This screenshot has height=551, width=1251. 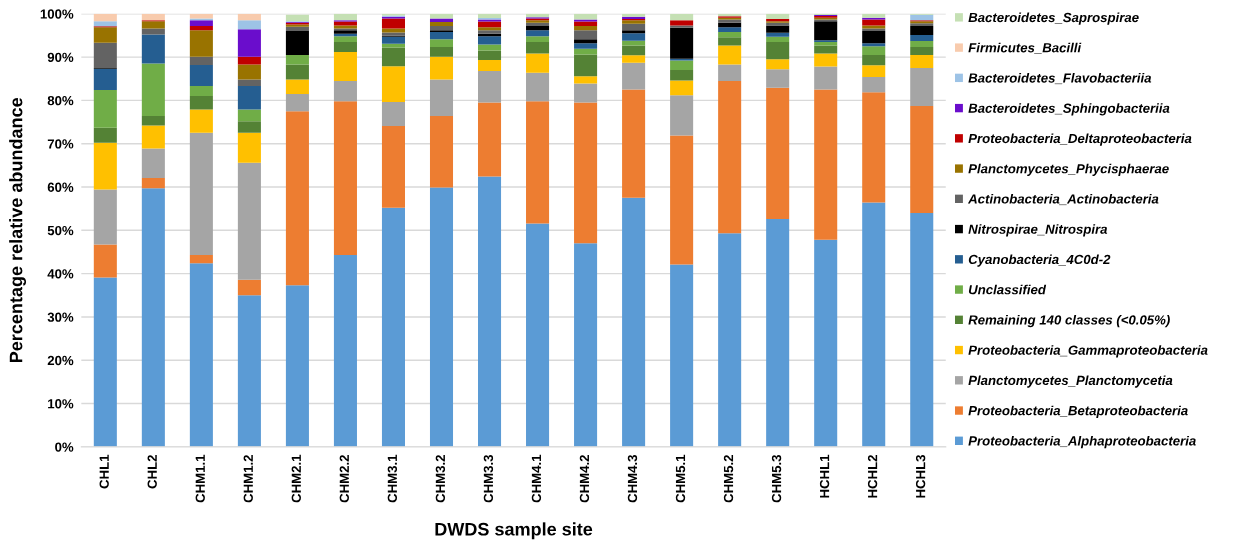 I want to click on x-tick-label: CHM4.1, so click(x=536, y=478).